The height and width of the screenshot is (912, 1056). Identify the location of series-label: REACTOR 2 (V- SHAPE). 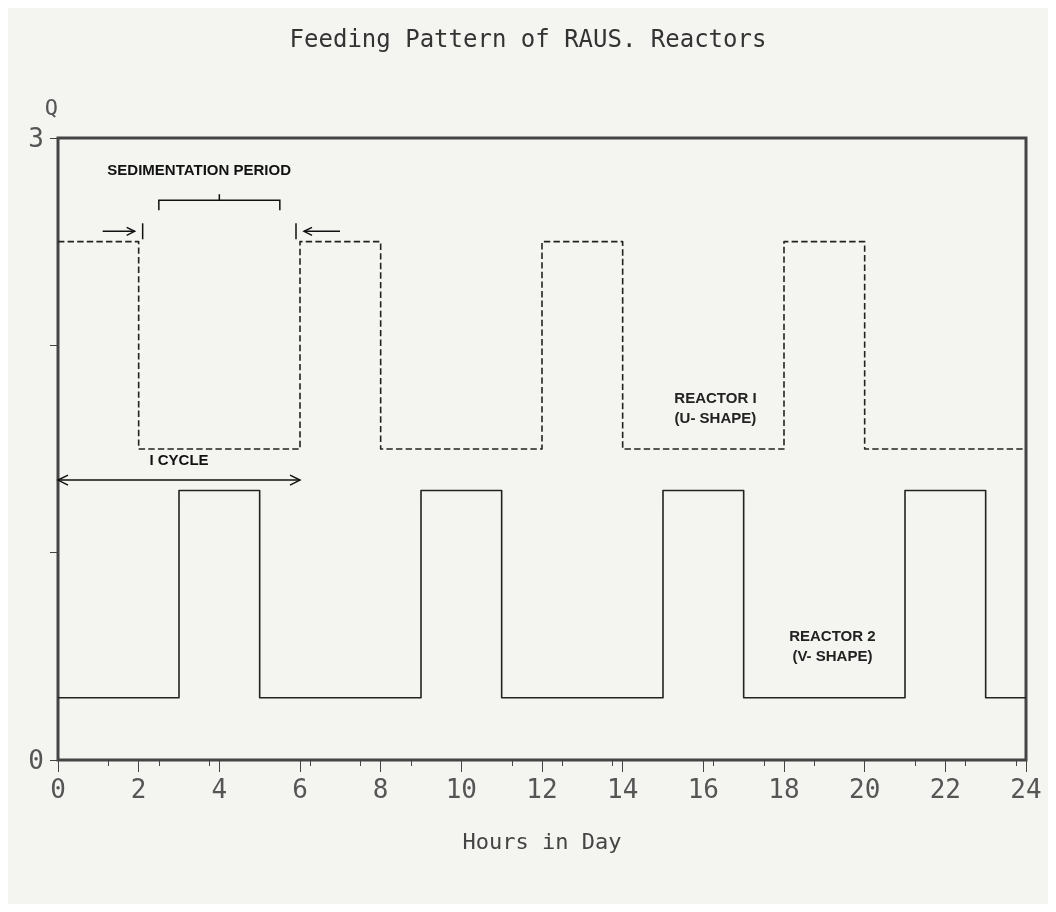
(832, 646).